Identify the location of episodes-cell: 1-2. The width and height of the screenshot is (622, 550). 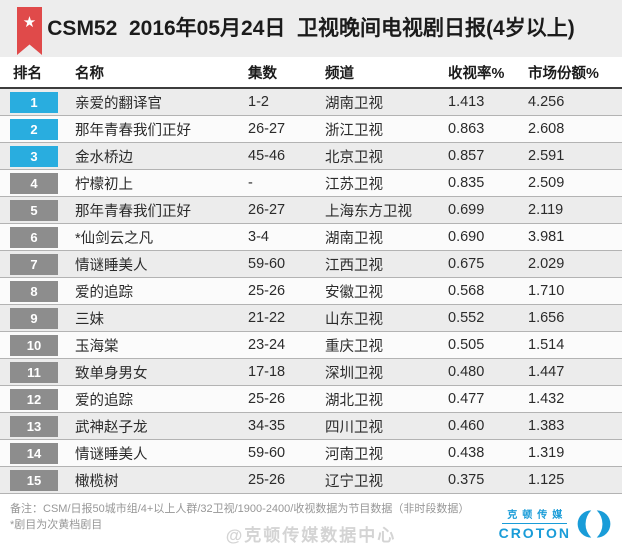
(258, 102).